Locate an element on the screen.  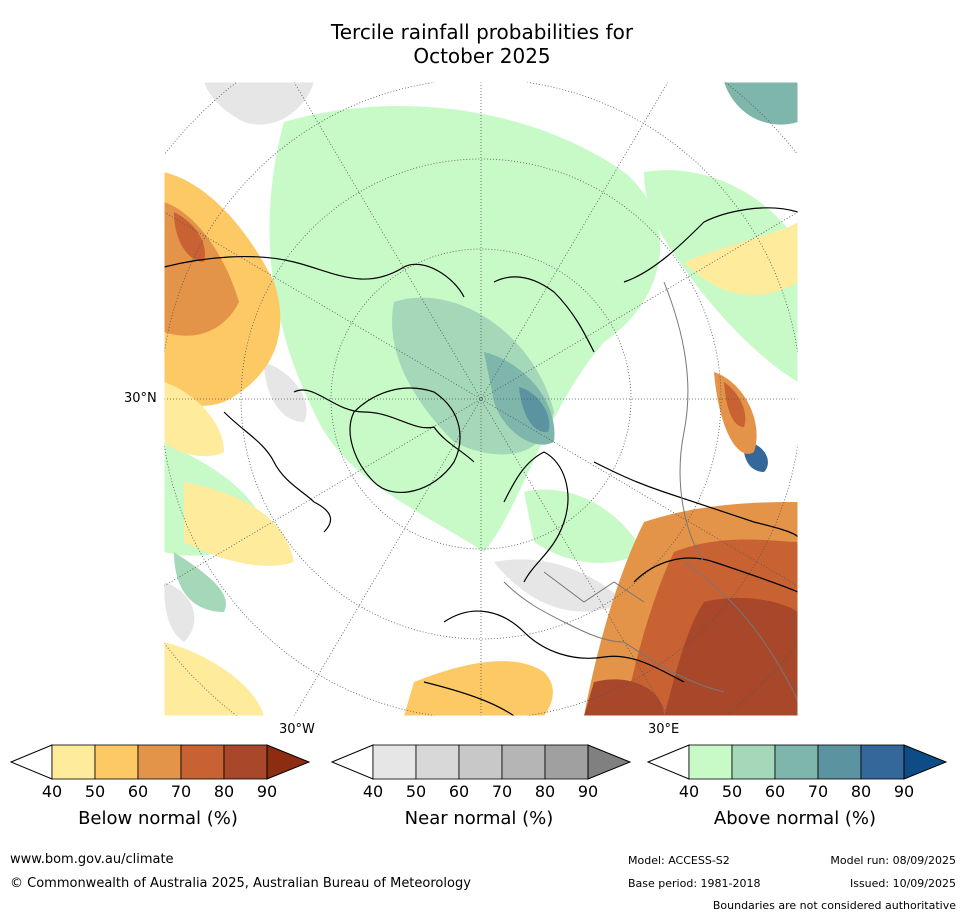
title-line-2: October 2025 is located at coordinates (482, 56).